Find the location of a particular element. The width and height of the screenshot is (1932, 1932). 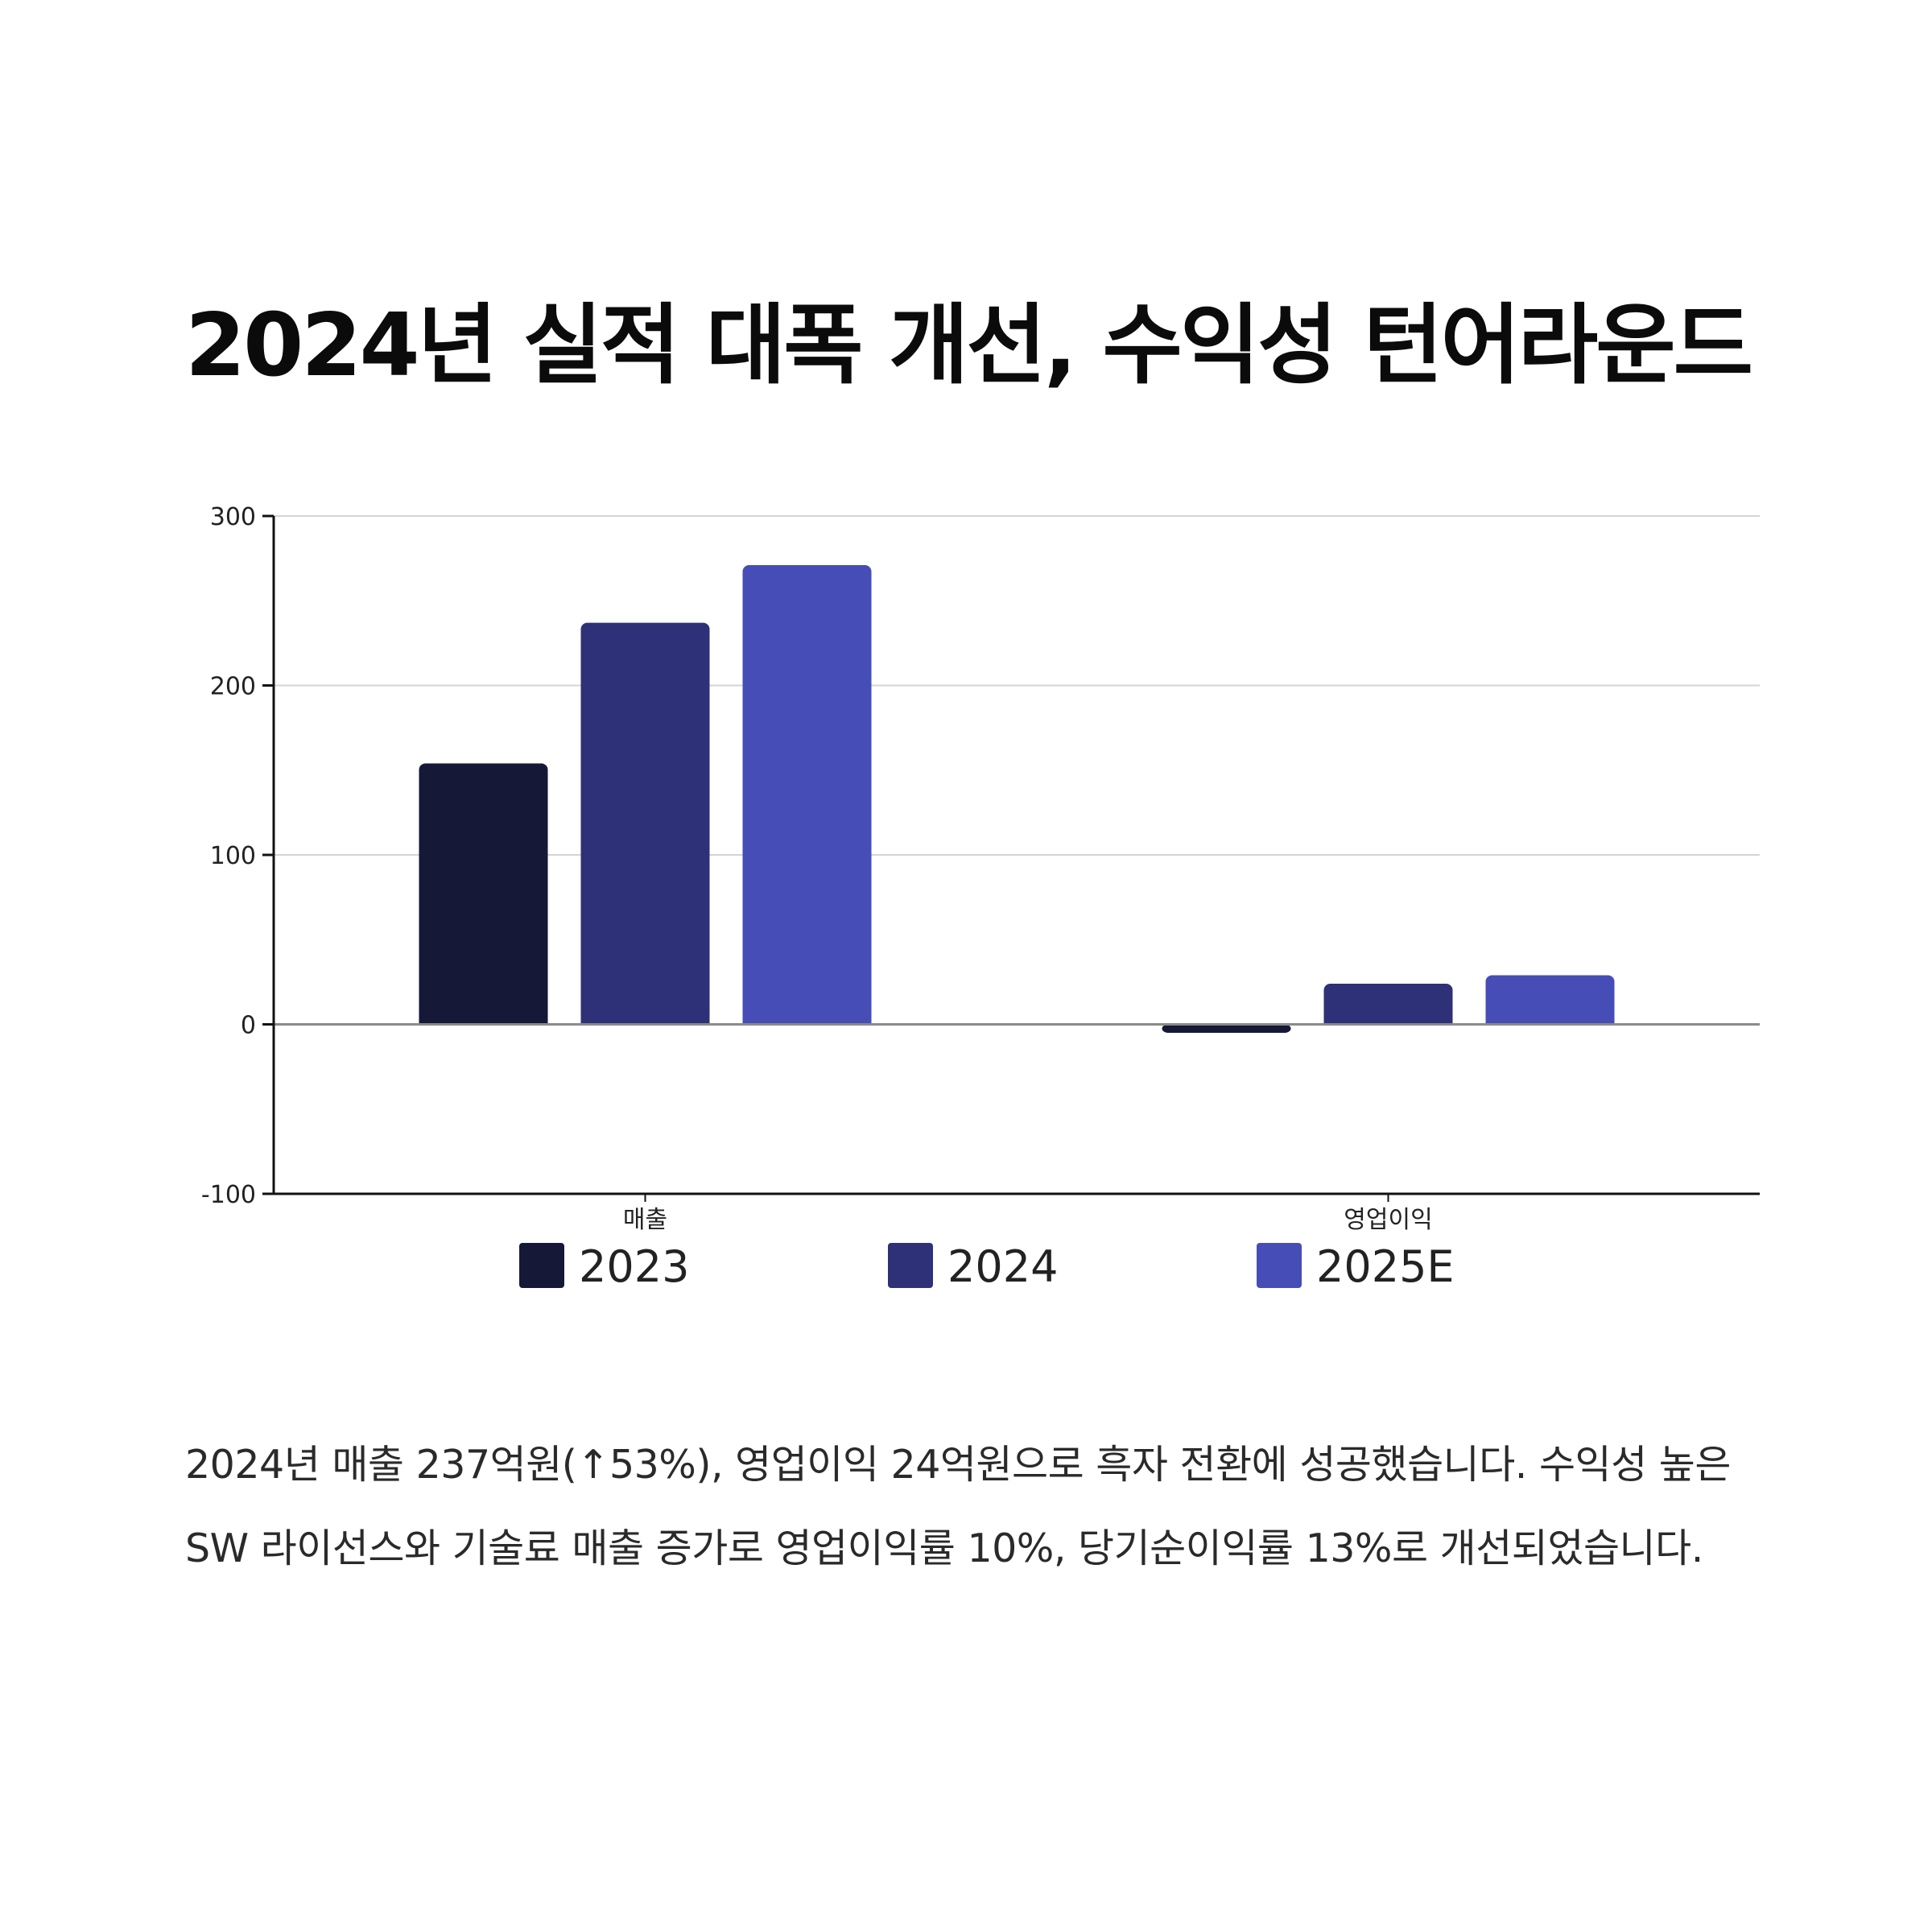

legend-label: 2023 is located at coordinates (634, 1266).